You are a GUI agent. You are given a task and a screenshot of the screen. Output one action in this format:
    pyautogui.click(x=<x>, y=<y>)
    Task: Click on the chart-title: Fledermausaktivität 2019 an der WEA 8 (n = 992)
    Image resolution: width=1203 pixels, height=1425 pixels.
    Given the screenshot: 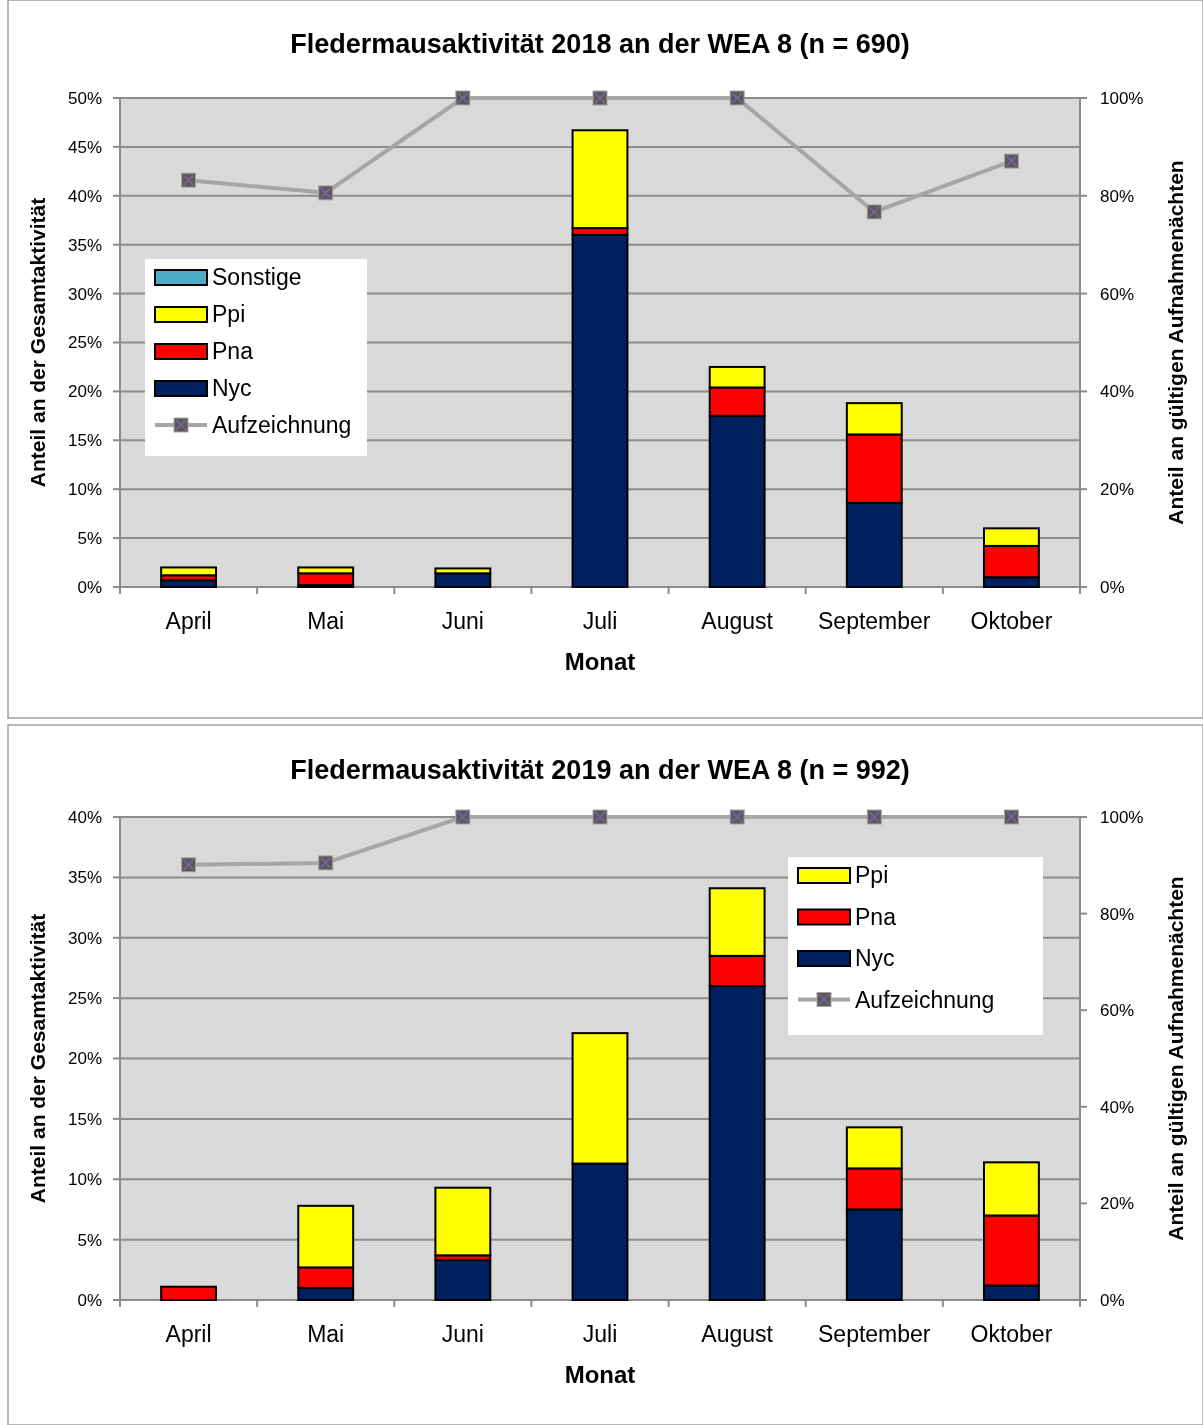 What is the action you would take?
    pyautogui.click(x=600, y=770)
    